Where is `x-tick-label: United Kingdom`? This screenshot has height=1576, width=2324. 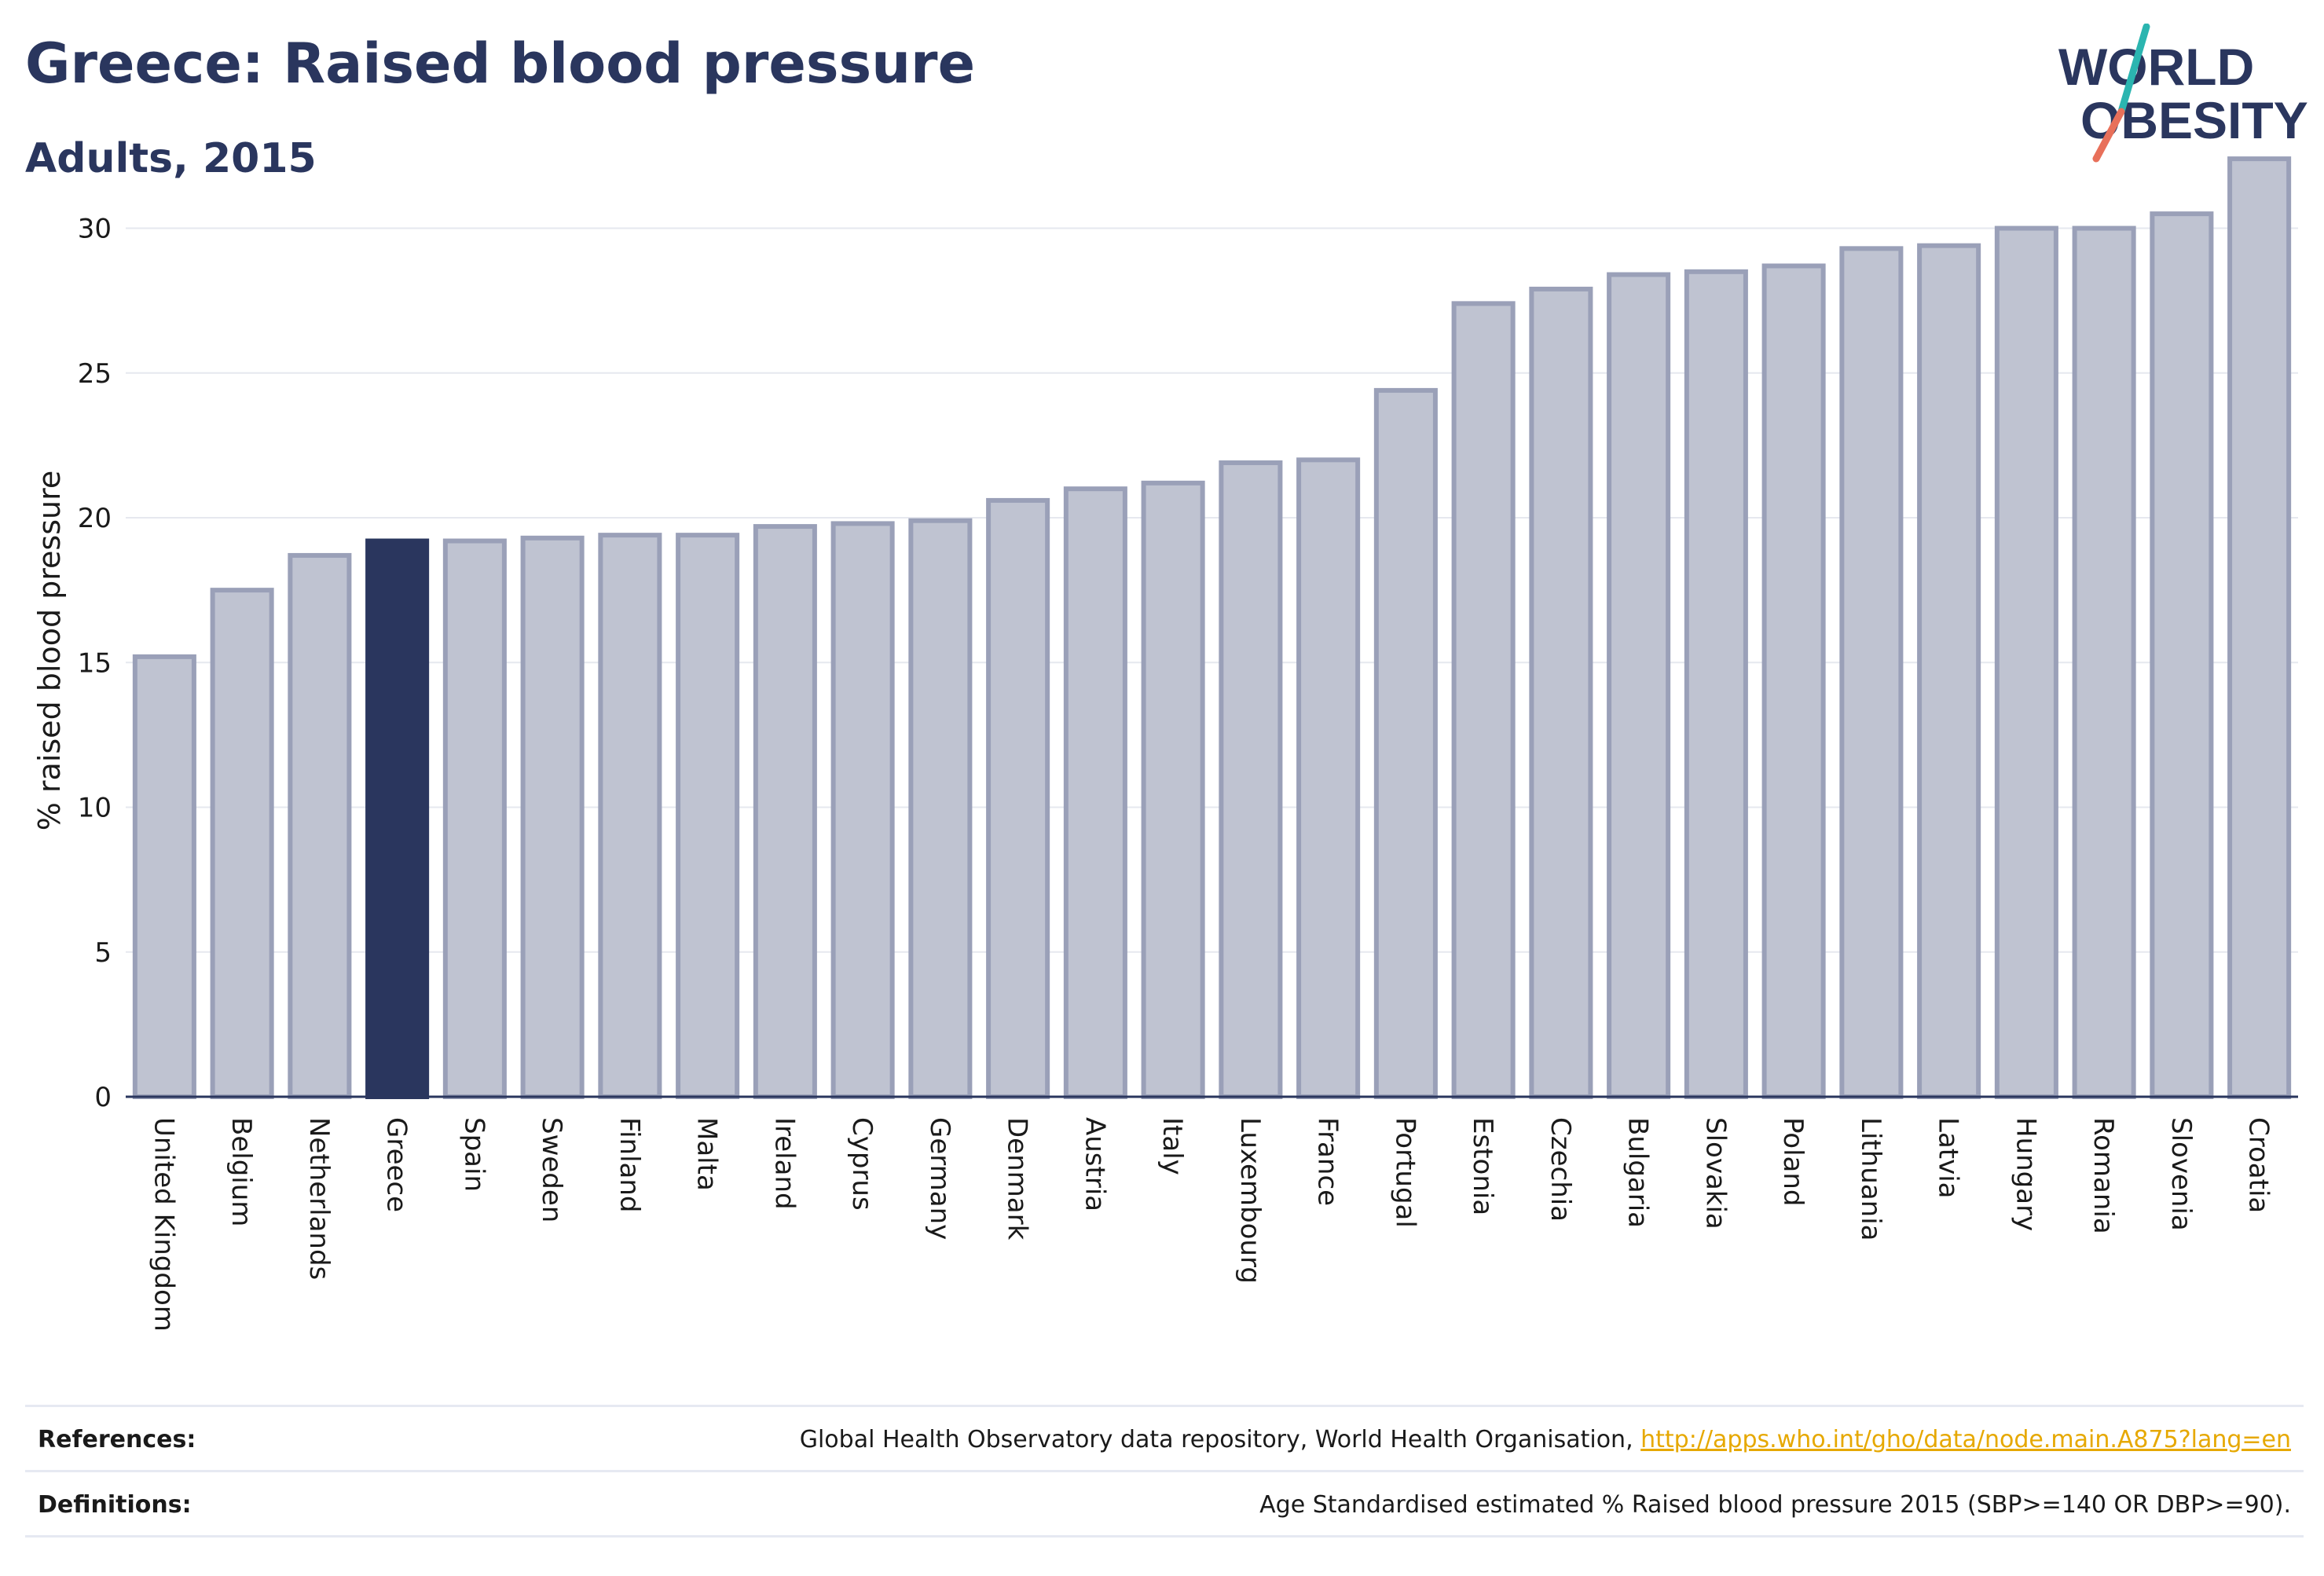
x-tick-label: United Kingdom is located at coordinates (163, 1224).